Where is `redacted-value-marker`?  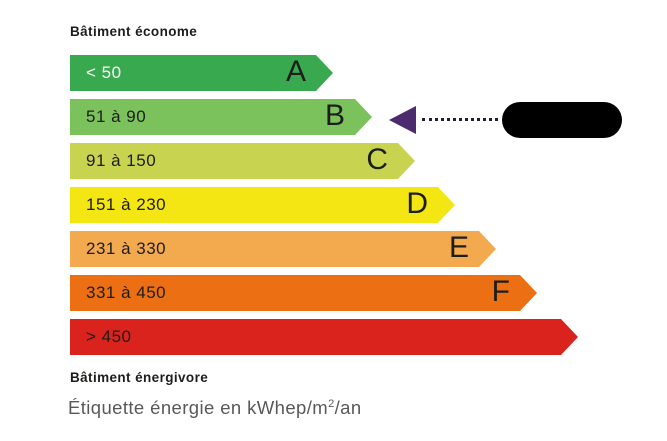
redacted-value-marker is located at coordinates (562, 120).